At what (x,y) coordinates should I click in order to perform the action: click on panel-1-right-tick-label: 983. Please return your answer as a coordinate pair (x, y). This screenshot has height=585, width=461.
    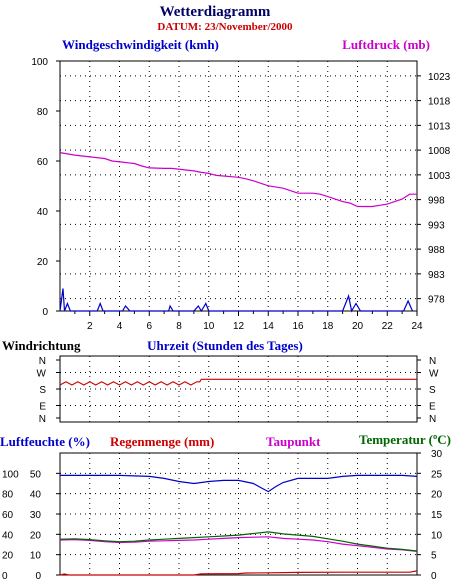
    Looking at the image, I should click on (436, 275).